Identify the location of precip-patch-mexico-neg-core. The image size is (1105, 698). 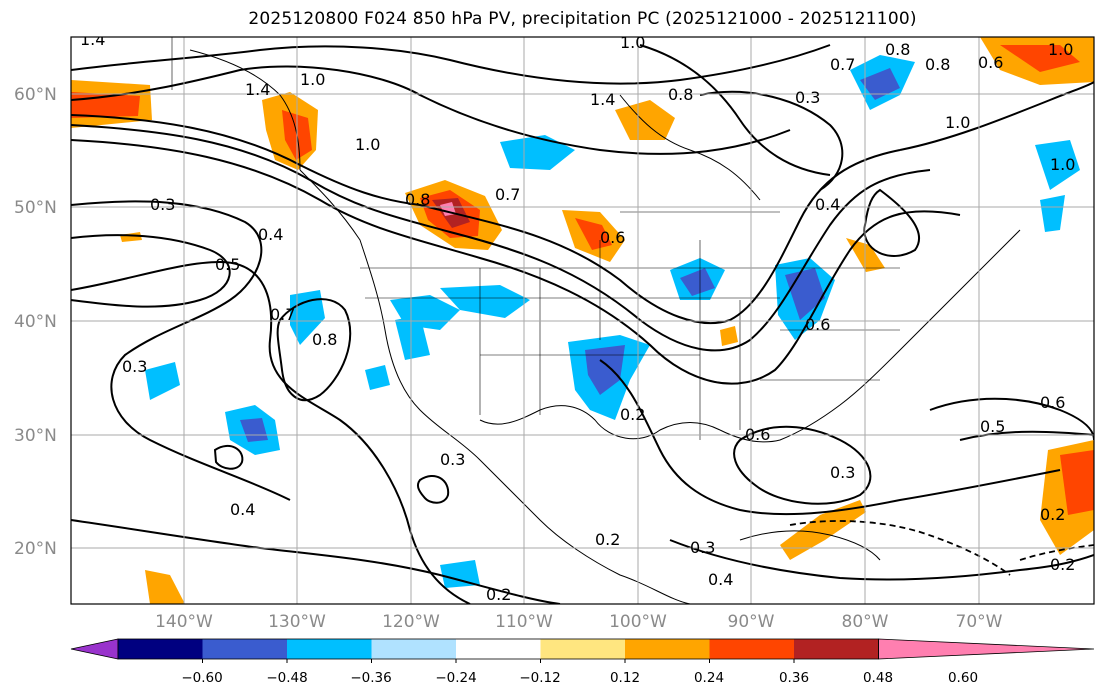
(605, 370).